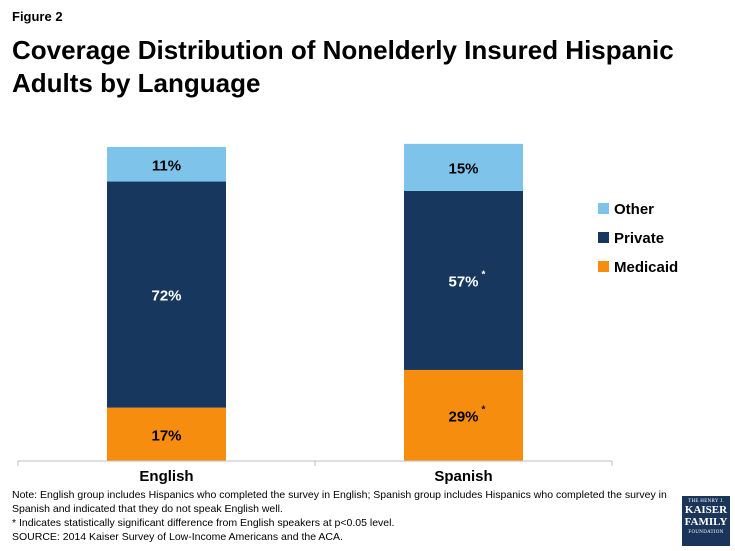 This screenshot has height=551, width=735. I want to click on significance-marker-spanish-medicaid: *, so click(484, 409).